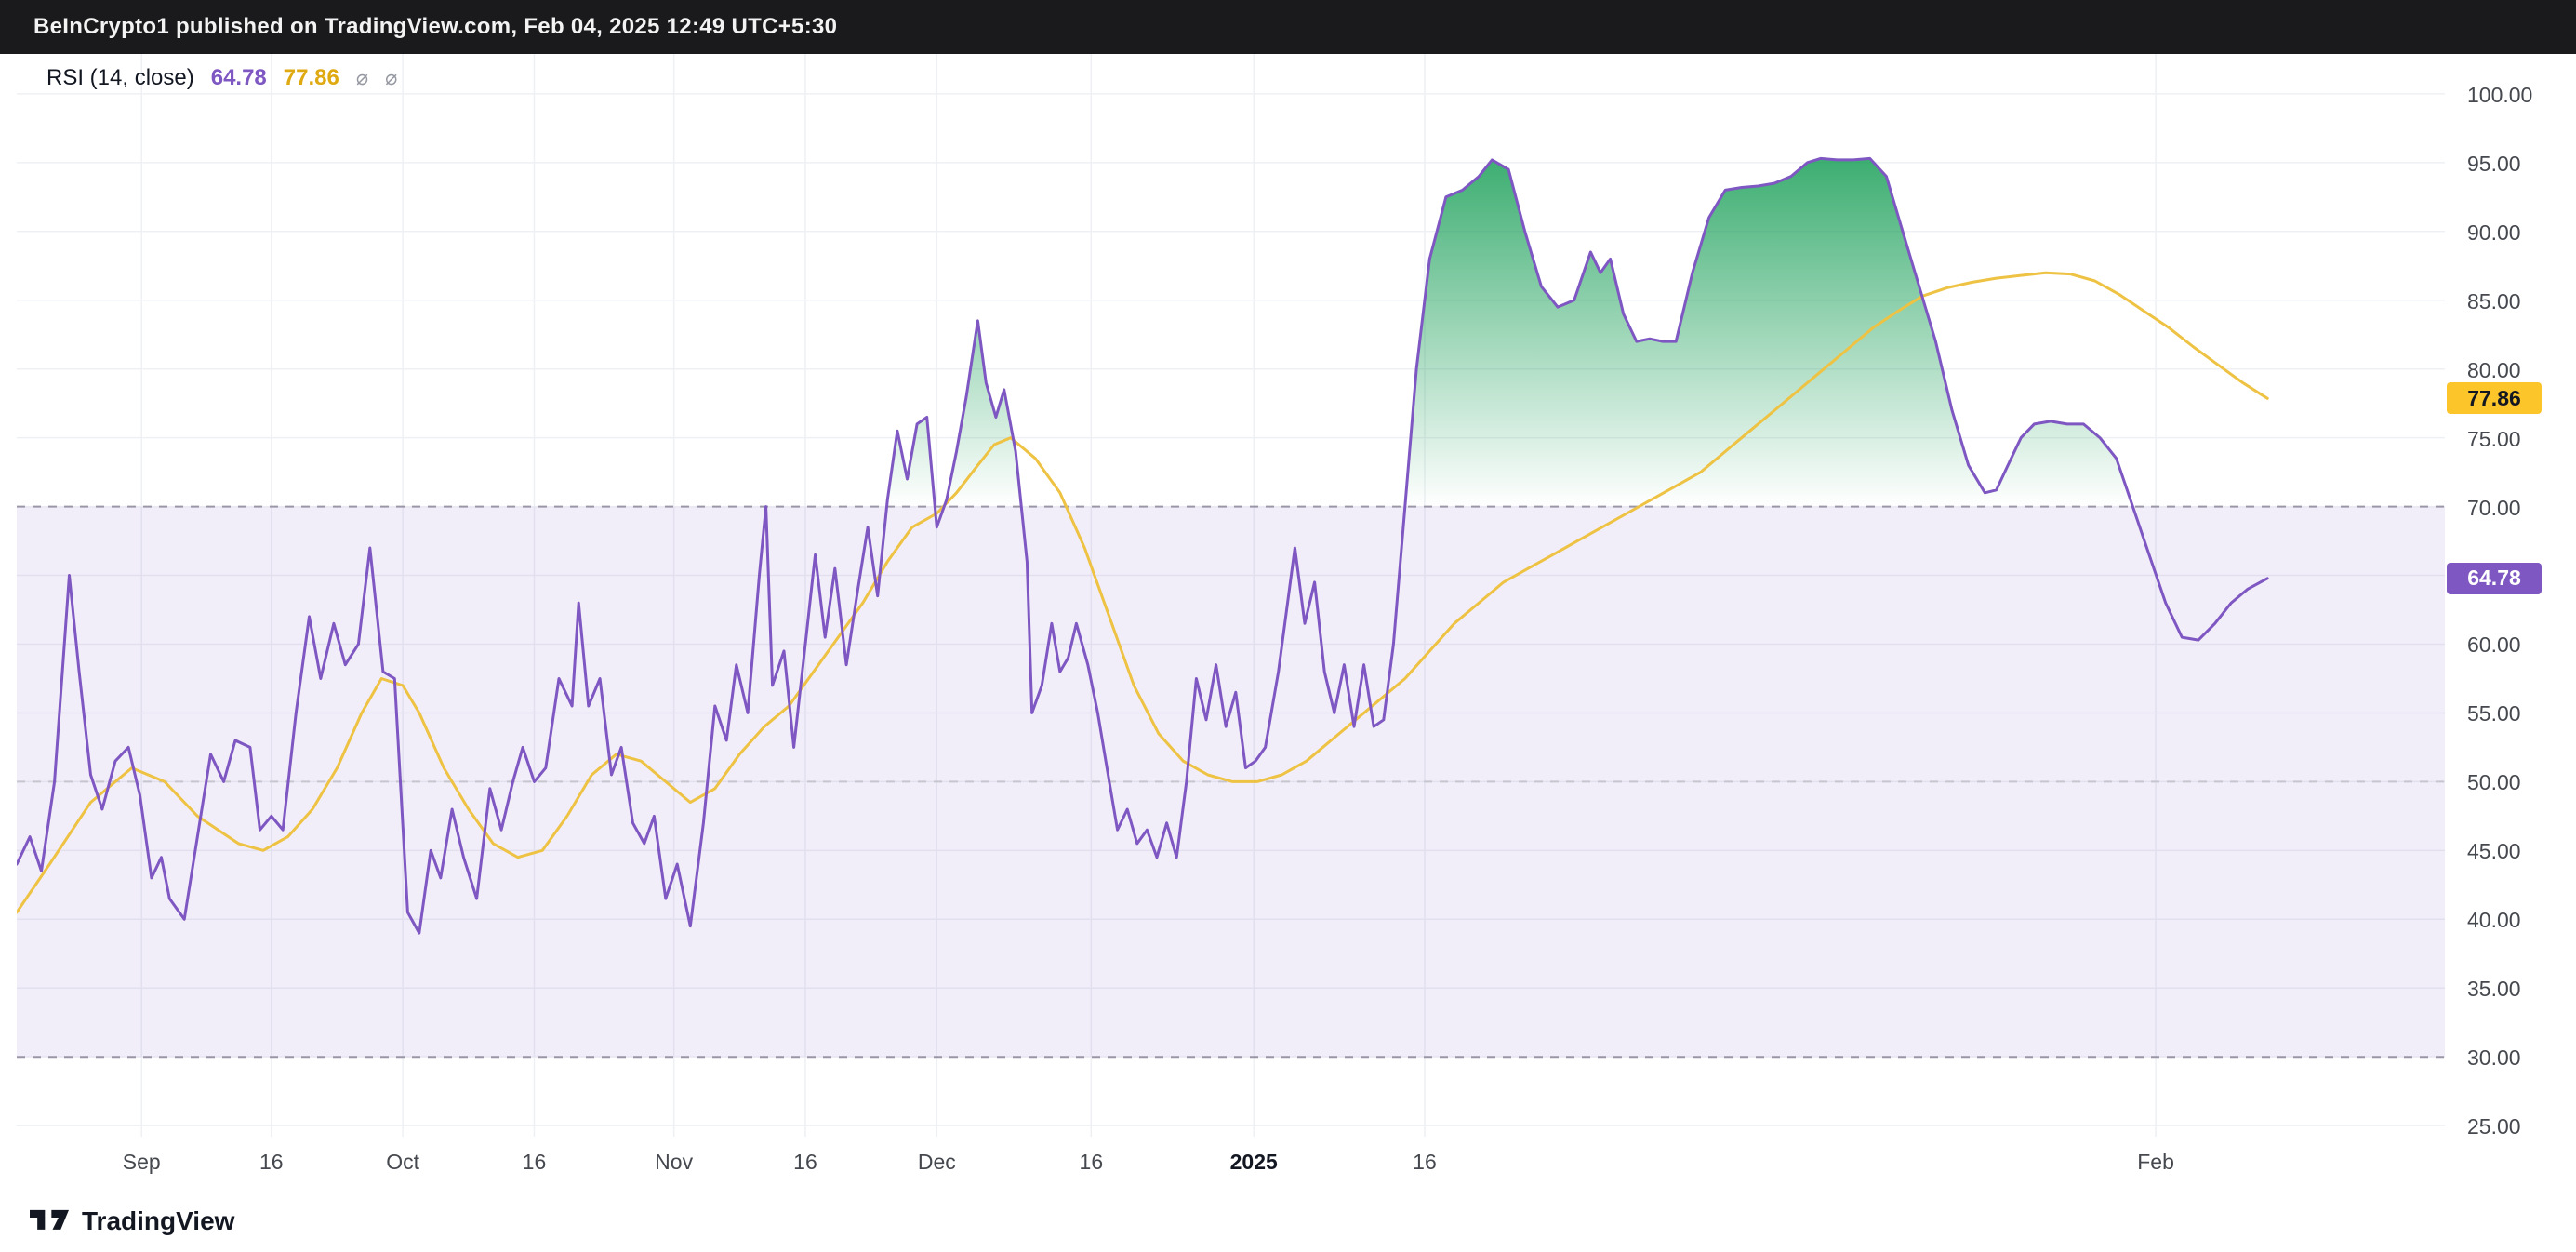 The width and height of the screenshot is (2576, 1252). What do you see at coordinates (2494, 645) in the screenshot?
I see `y-axis-label: 60.00` at bounding box center [2494, 645].